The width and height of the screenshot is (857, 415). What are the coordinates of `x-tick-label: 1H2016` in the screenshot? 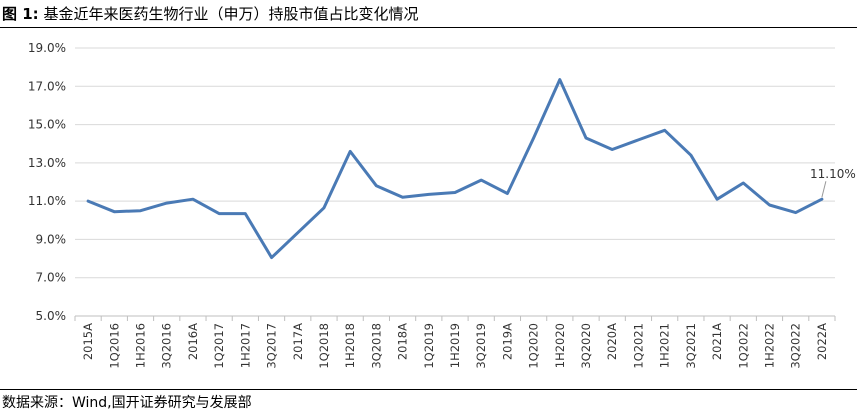 It's located at (141, 345).